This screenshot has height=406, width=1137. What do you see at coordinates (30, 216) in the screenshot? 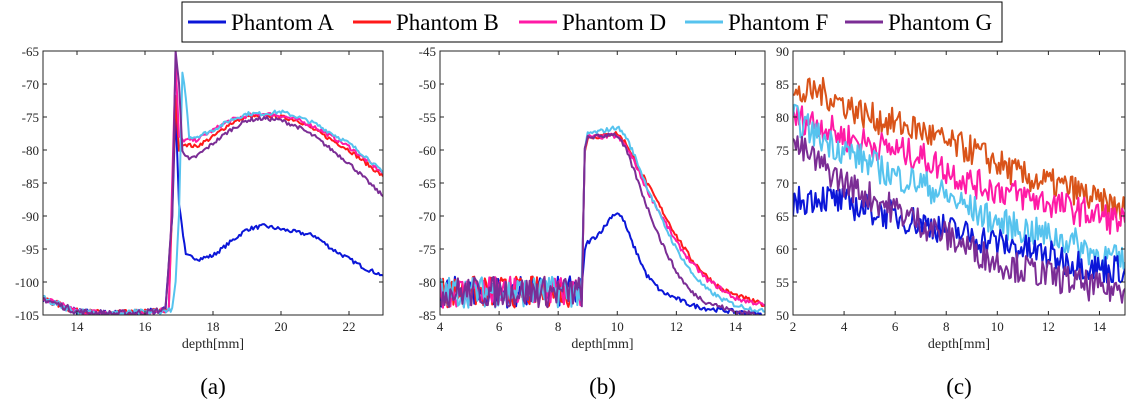
I see `y-tick-label: -90` at bounding box center [30, 216].